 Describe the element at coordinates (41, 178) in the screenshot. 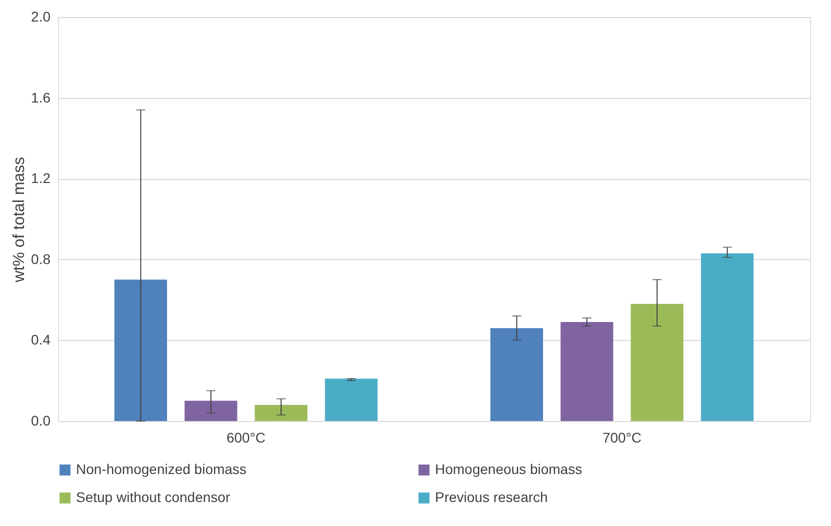

I see `y-tick-label: 1.2` at that location.